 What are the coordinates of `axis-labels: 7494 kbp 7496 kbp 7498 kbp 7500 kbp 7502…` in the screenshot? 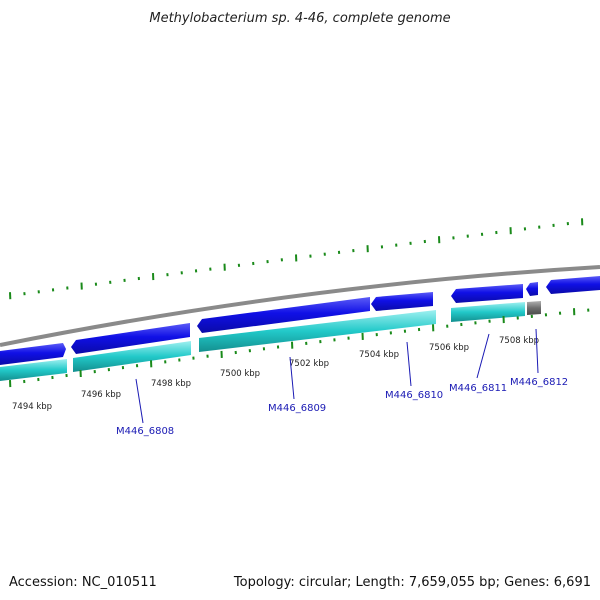 It's located at (275, 374).